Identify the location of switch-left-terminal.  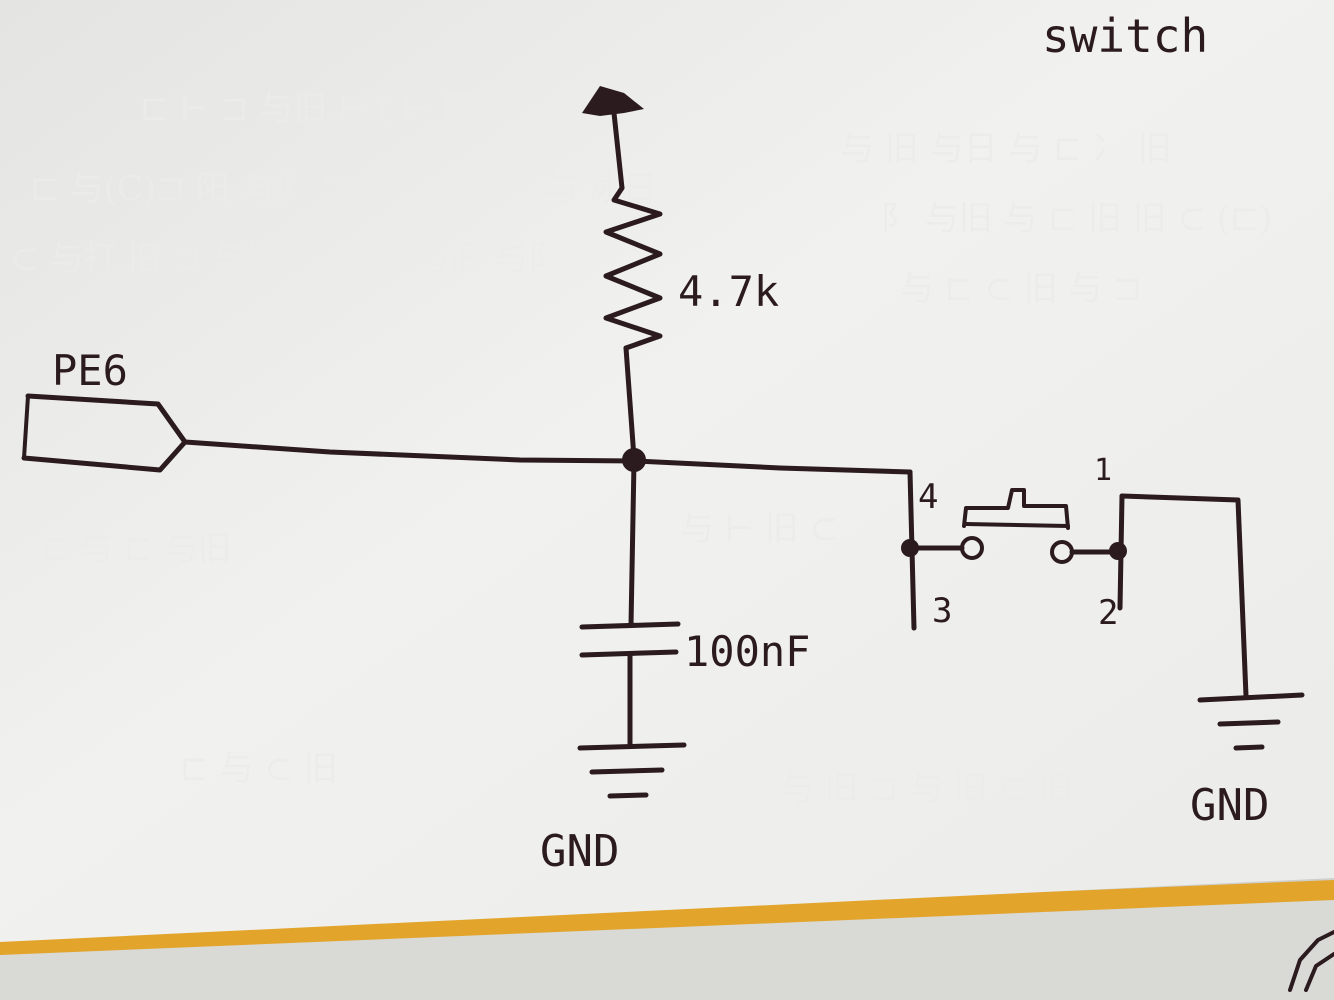
(942, 550).